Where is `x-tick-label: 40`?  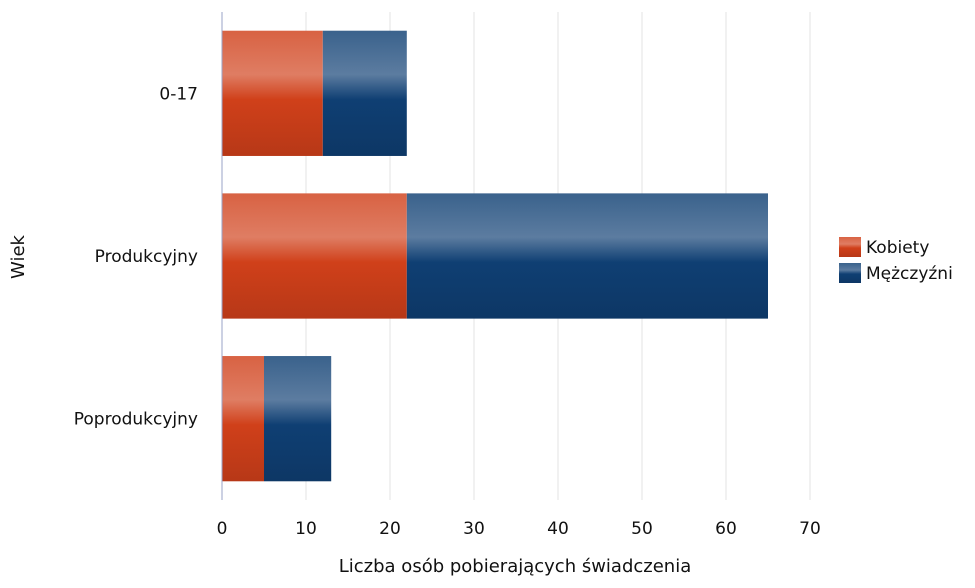
x-tick-label: 40 is located at coordinates (558, 529).